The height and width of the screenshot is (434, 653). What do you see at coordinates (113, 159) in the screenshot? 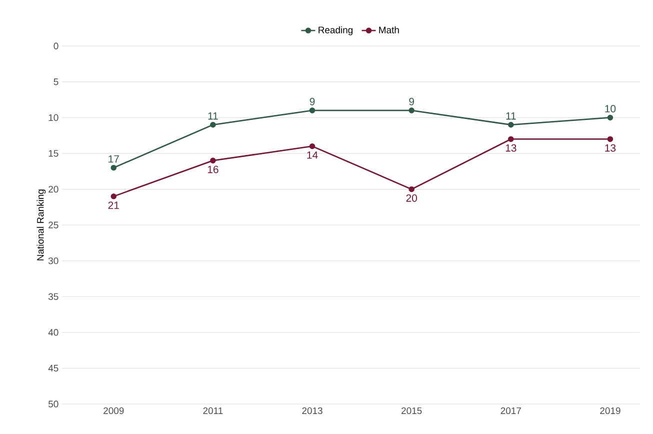
I see `data-label: 17` at bounding box center [113, 159].